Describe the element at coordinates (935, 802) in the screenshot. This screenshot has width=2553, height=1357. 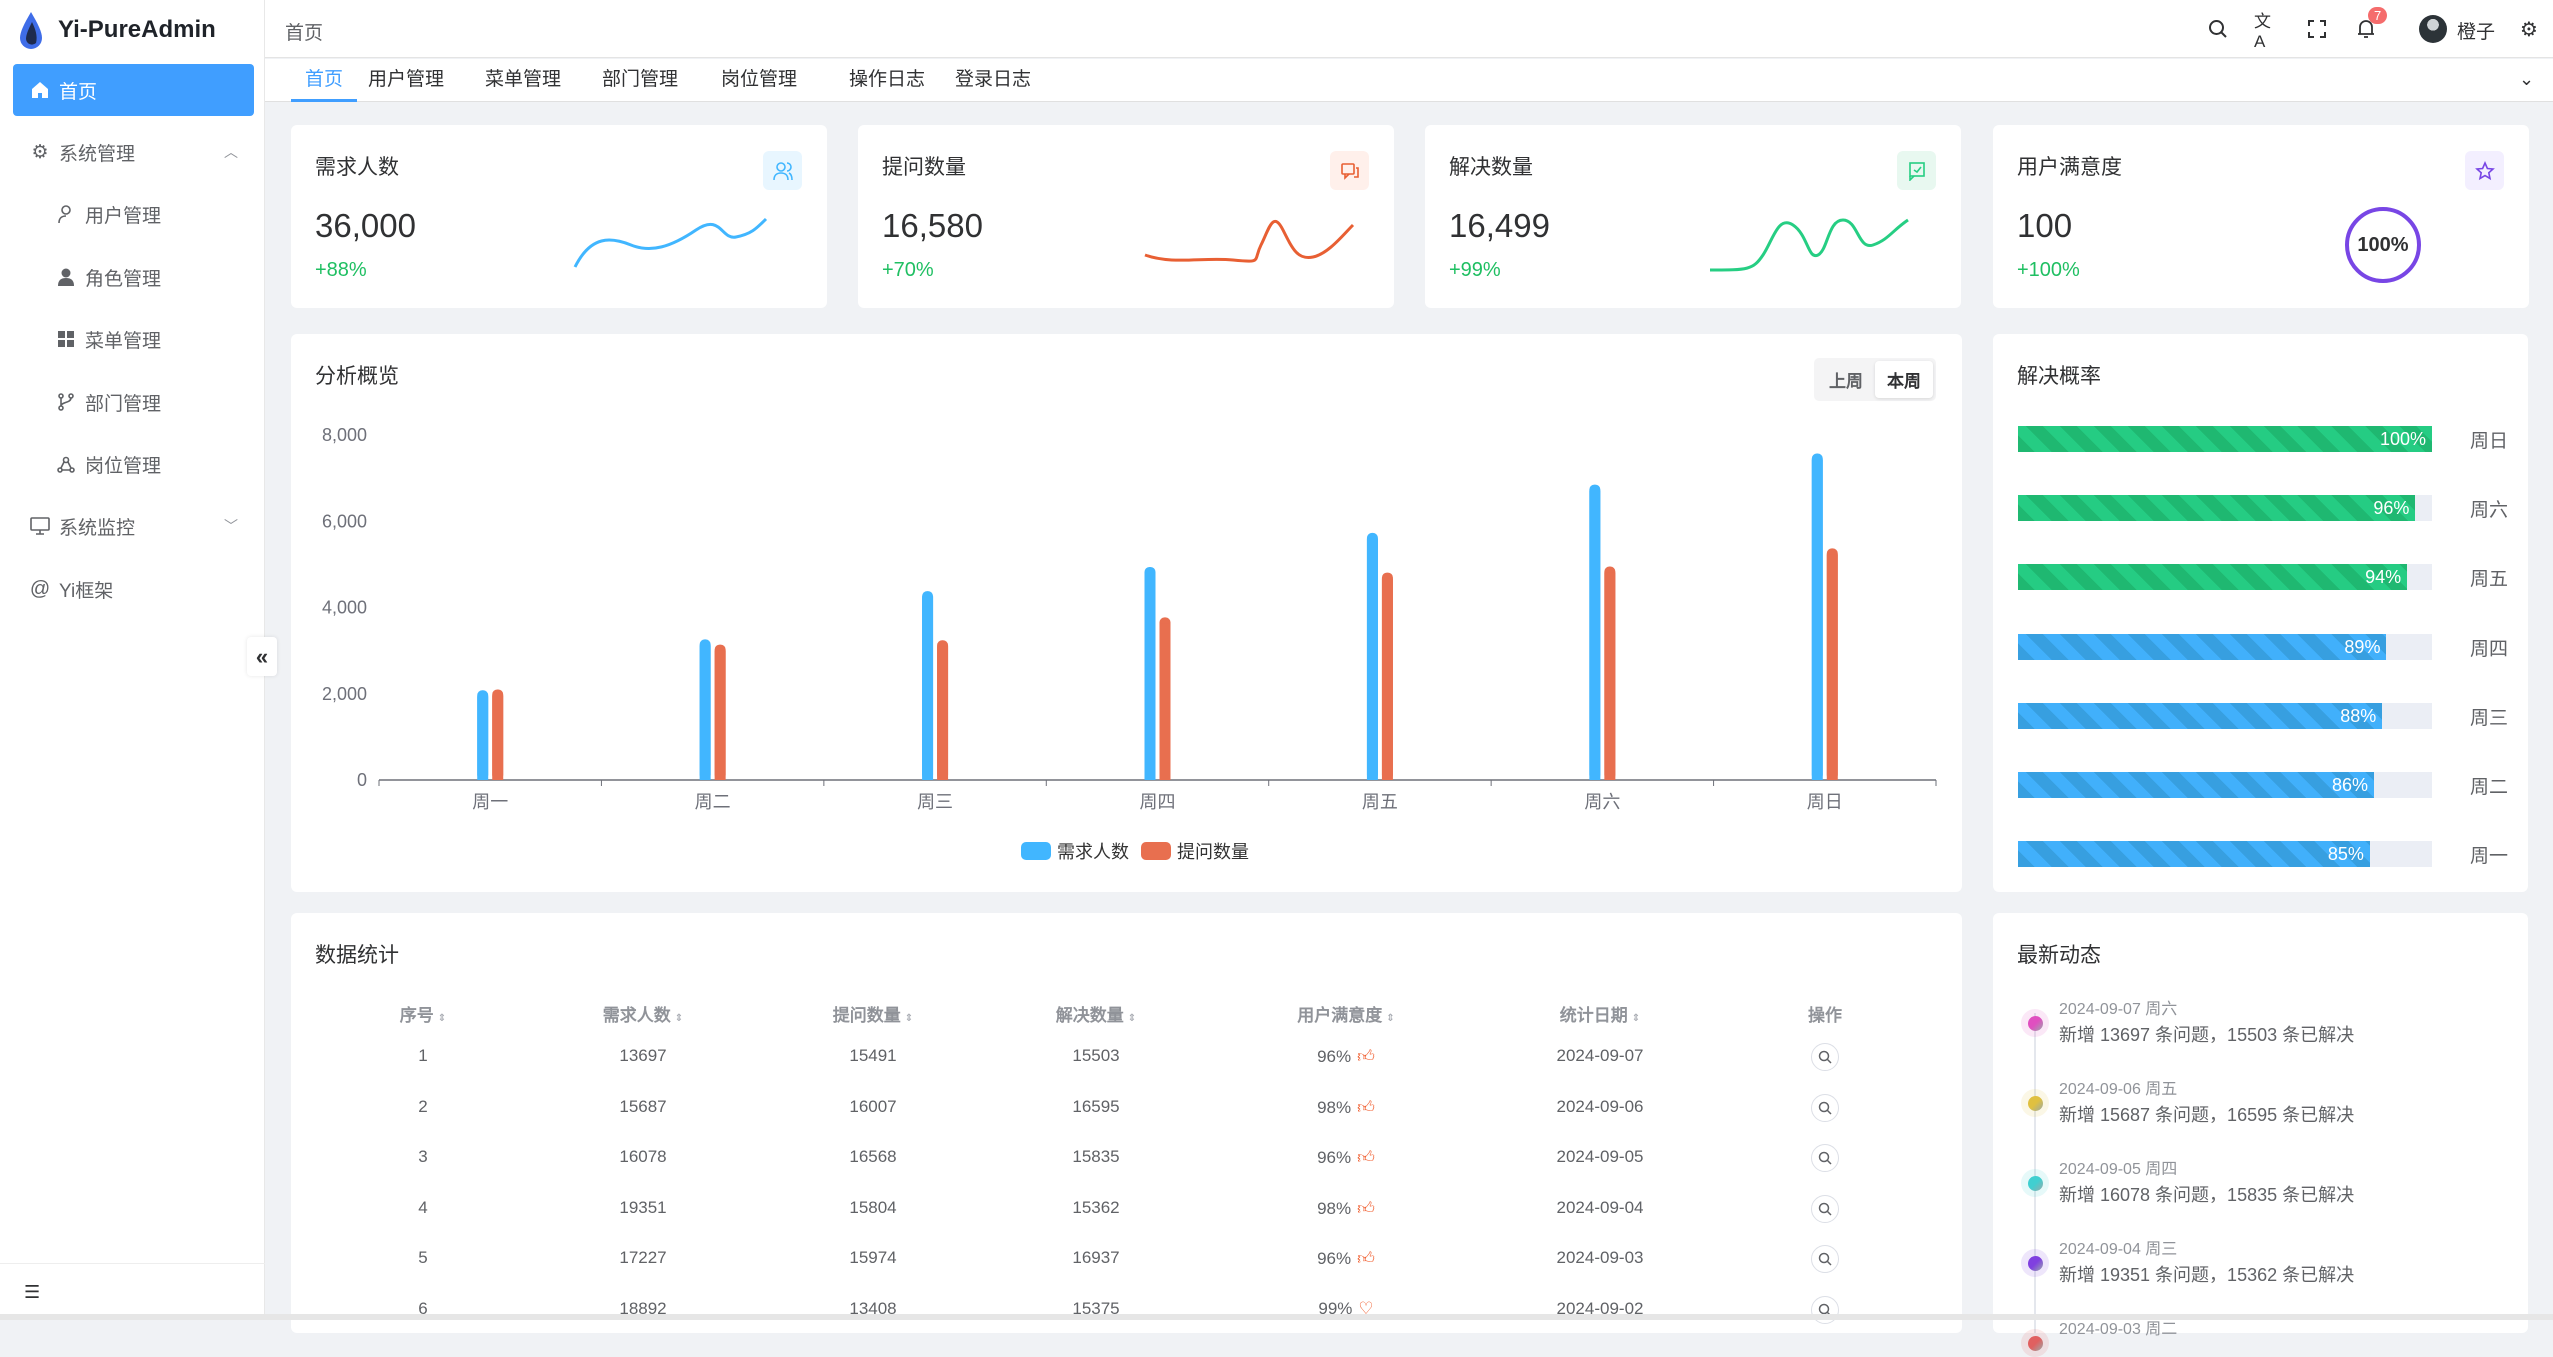
I see `x-tick-label: 周三` at that location.